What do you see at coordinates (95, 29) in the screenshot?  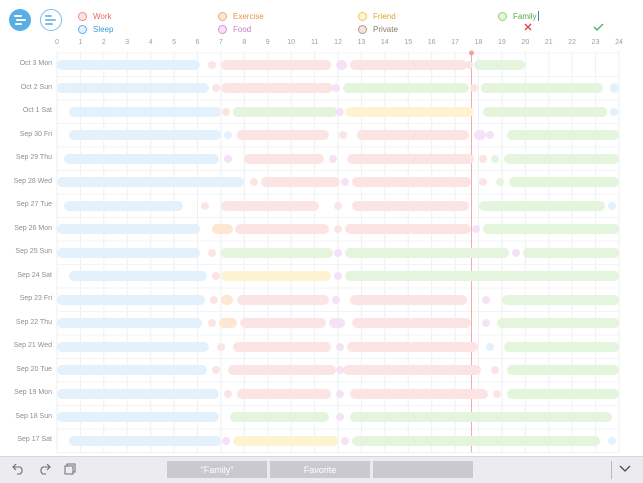 I see `legend-item-sleep: Sleep` at bounding box center [95, 29].